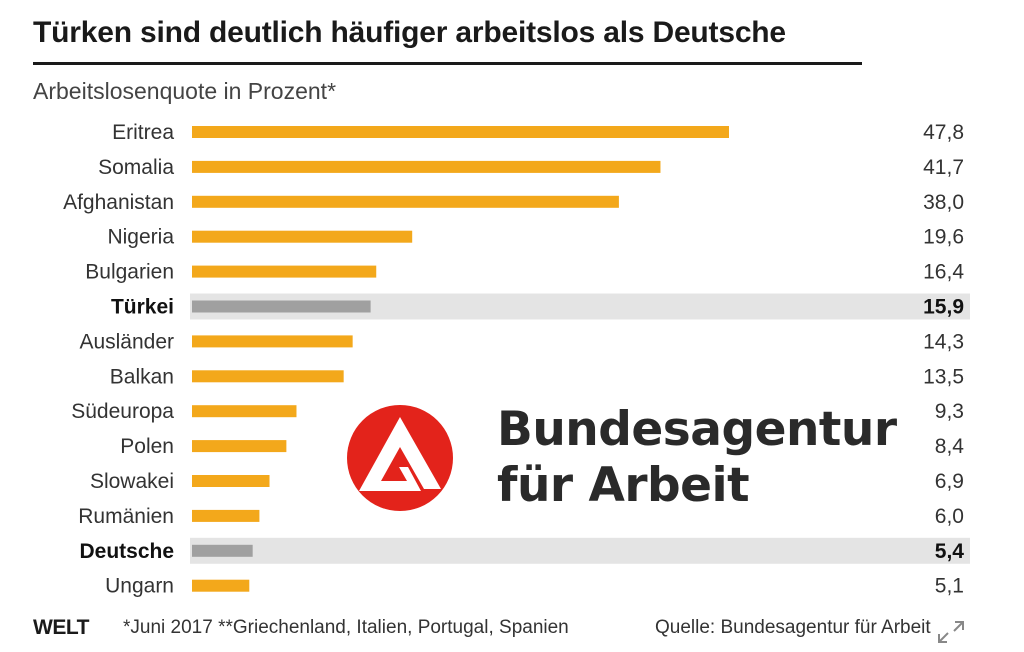  I want to click on expand-arrows-icon, so click(951, 632).